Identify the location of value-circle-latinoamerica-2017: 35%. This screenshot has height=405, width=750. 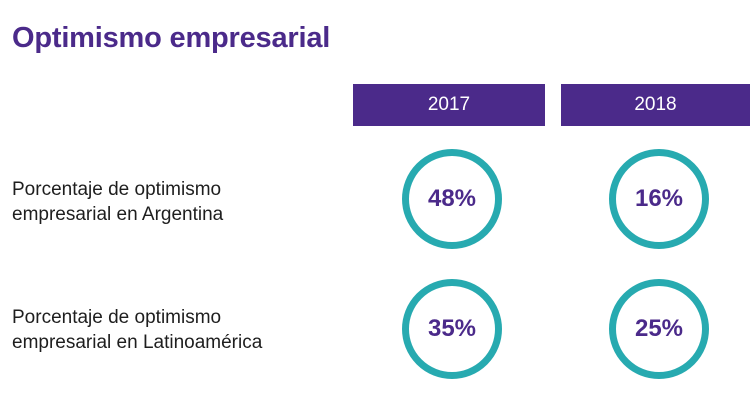
(452, 329).